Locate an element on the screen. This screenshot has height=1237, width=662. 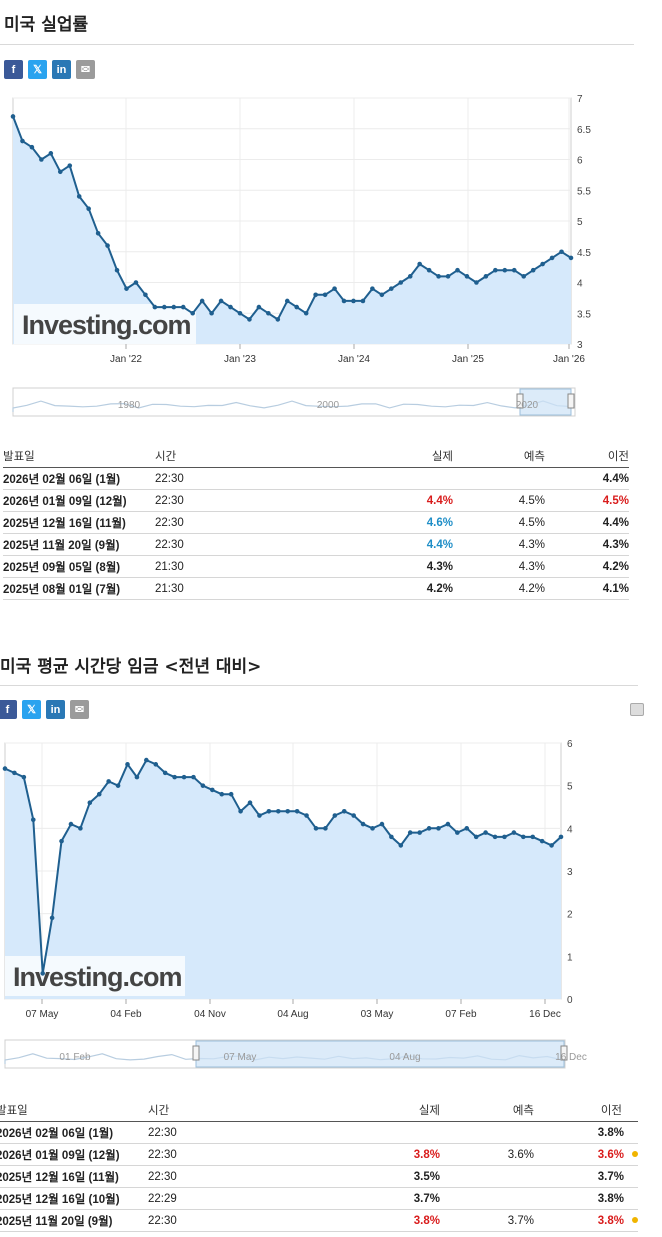
navigator-selection is located at coordinates (380, 1054).